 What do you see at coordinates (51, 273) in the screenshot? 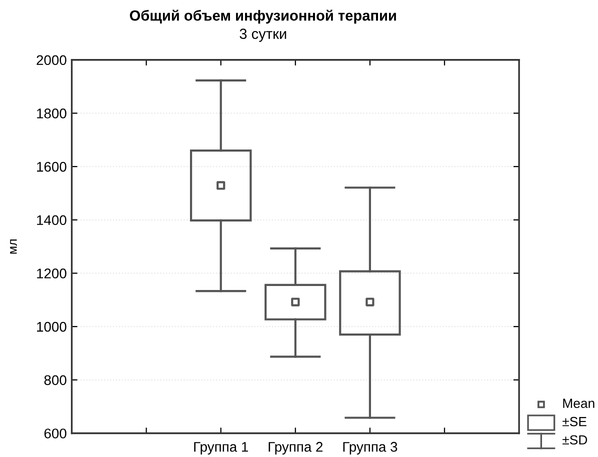
I see `y-tick-label: 1200` at bounding box center [51, 273].